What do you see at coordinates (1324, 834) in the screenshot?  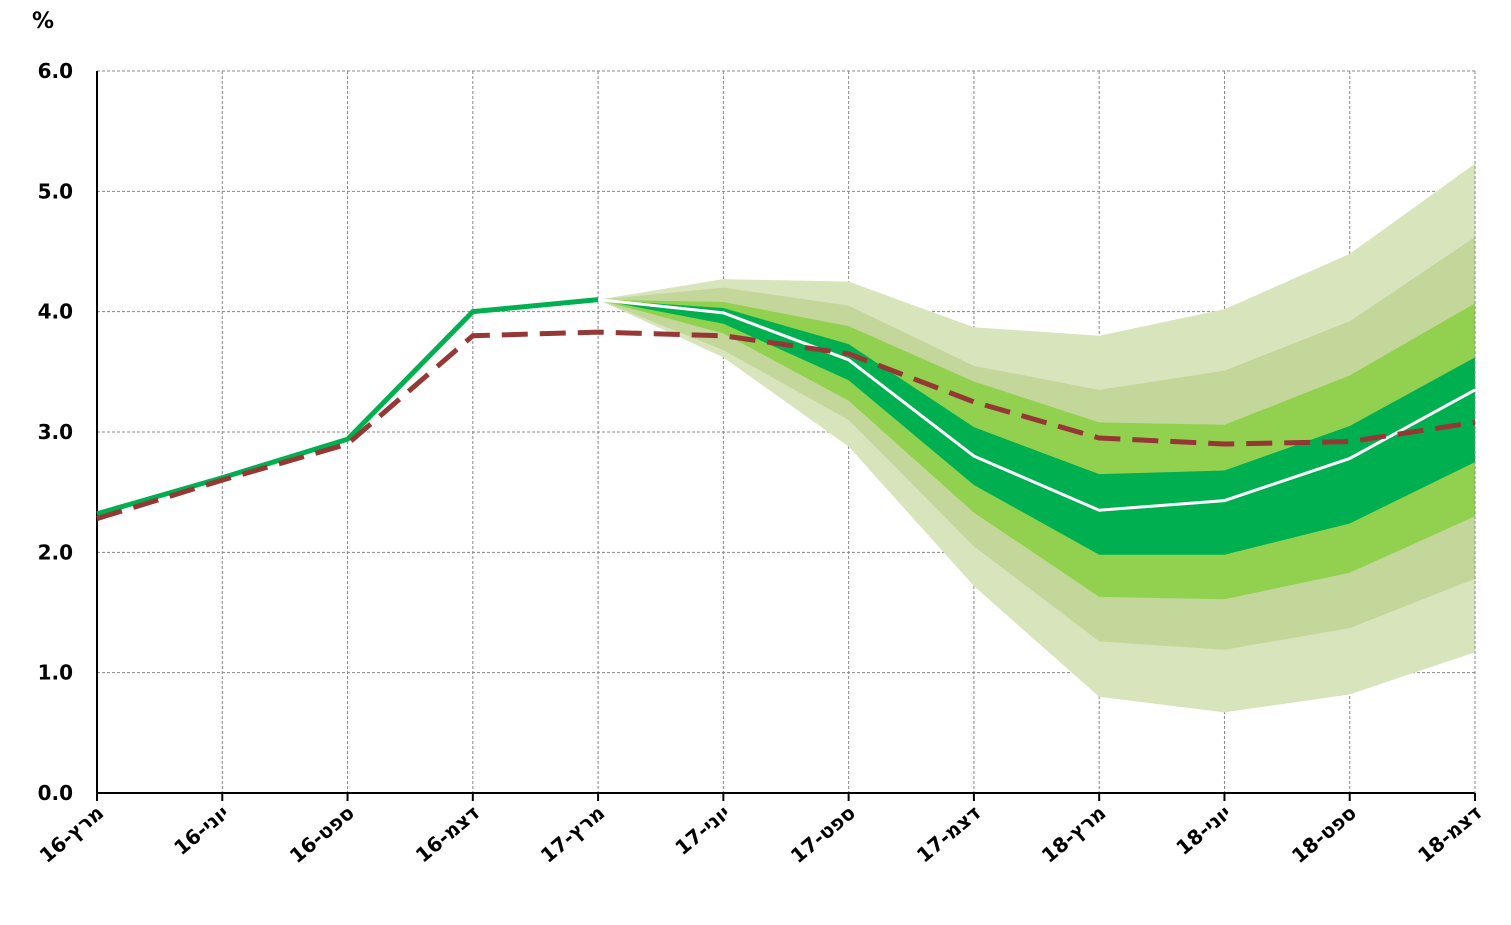 I see `x-tick-label: ספט-18` at bounding box center [1324, 834].